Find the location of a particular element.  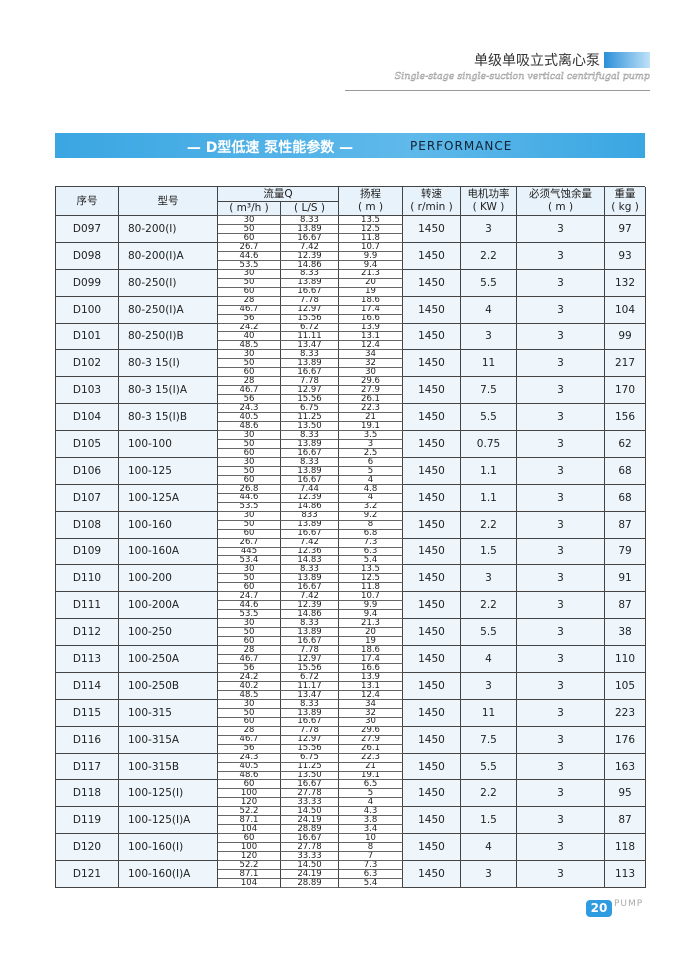

flow-m3h-text: 30 is located at coordinates (249, 570).